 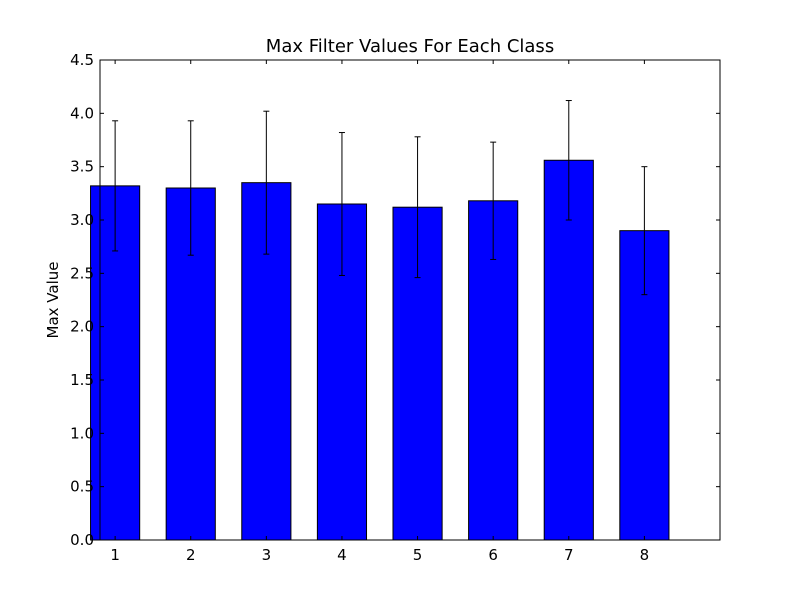 What do you see at coordinates (493, 555) in the screenshot?
I see `x-tick-label: 6` at bounding box center [493, 555].